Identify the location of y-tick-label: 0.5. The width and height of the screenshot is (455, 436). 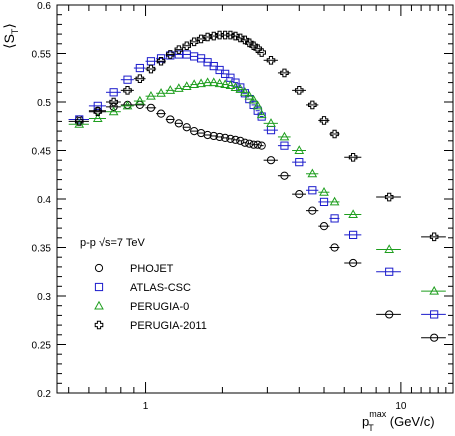
(44, 103).